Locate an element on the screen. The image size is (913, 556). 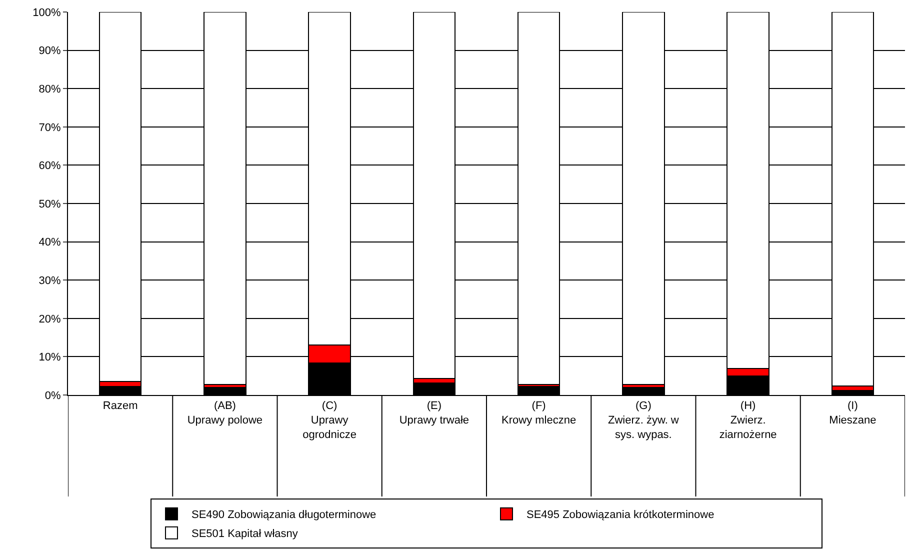
y-tick-label: 90% is located at coordinates (50, 51).